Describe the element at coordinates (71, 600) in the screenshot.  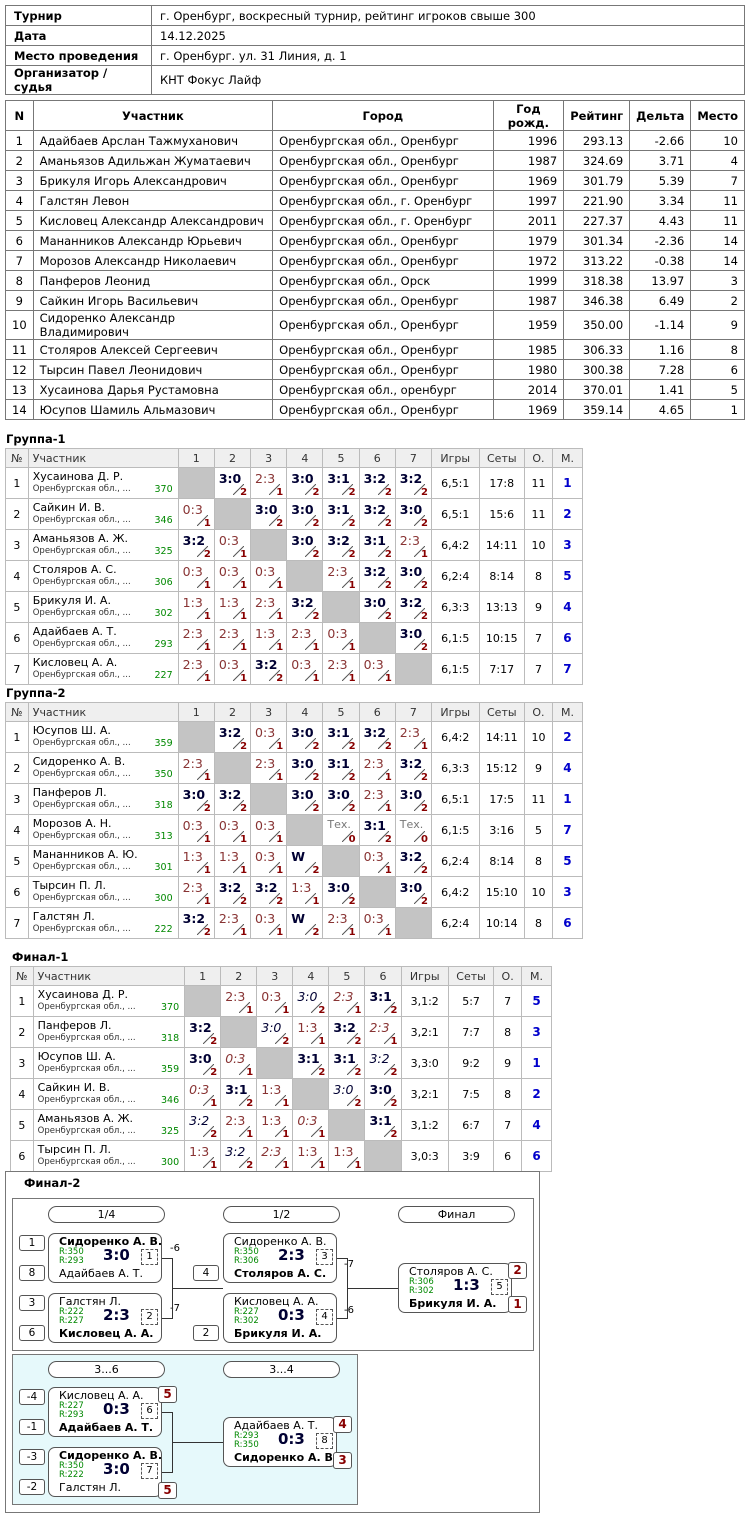
I see `player-name: Брикуля И. А.` at that location.